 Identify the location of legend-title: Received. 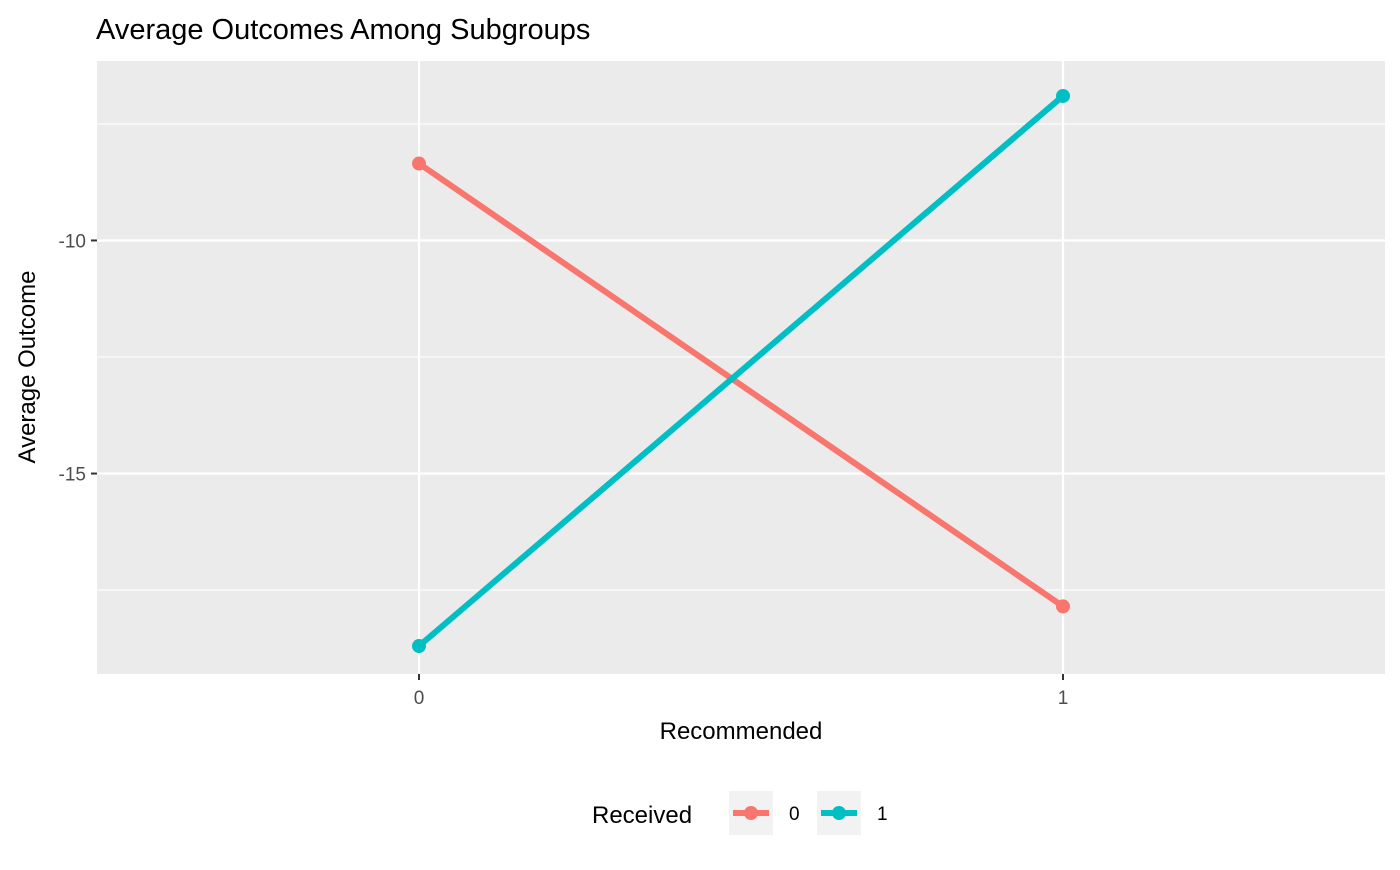
(642, 815).